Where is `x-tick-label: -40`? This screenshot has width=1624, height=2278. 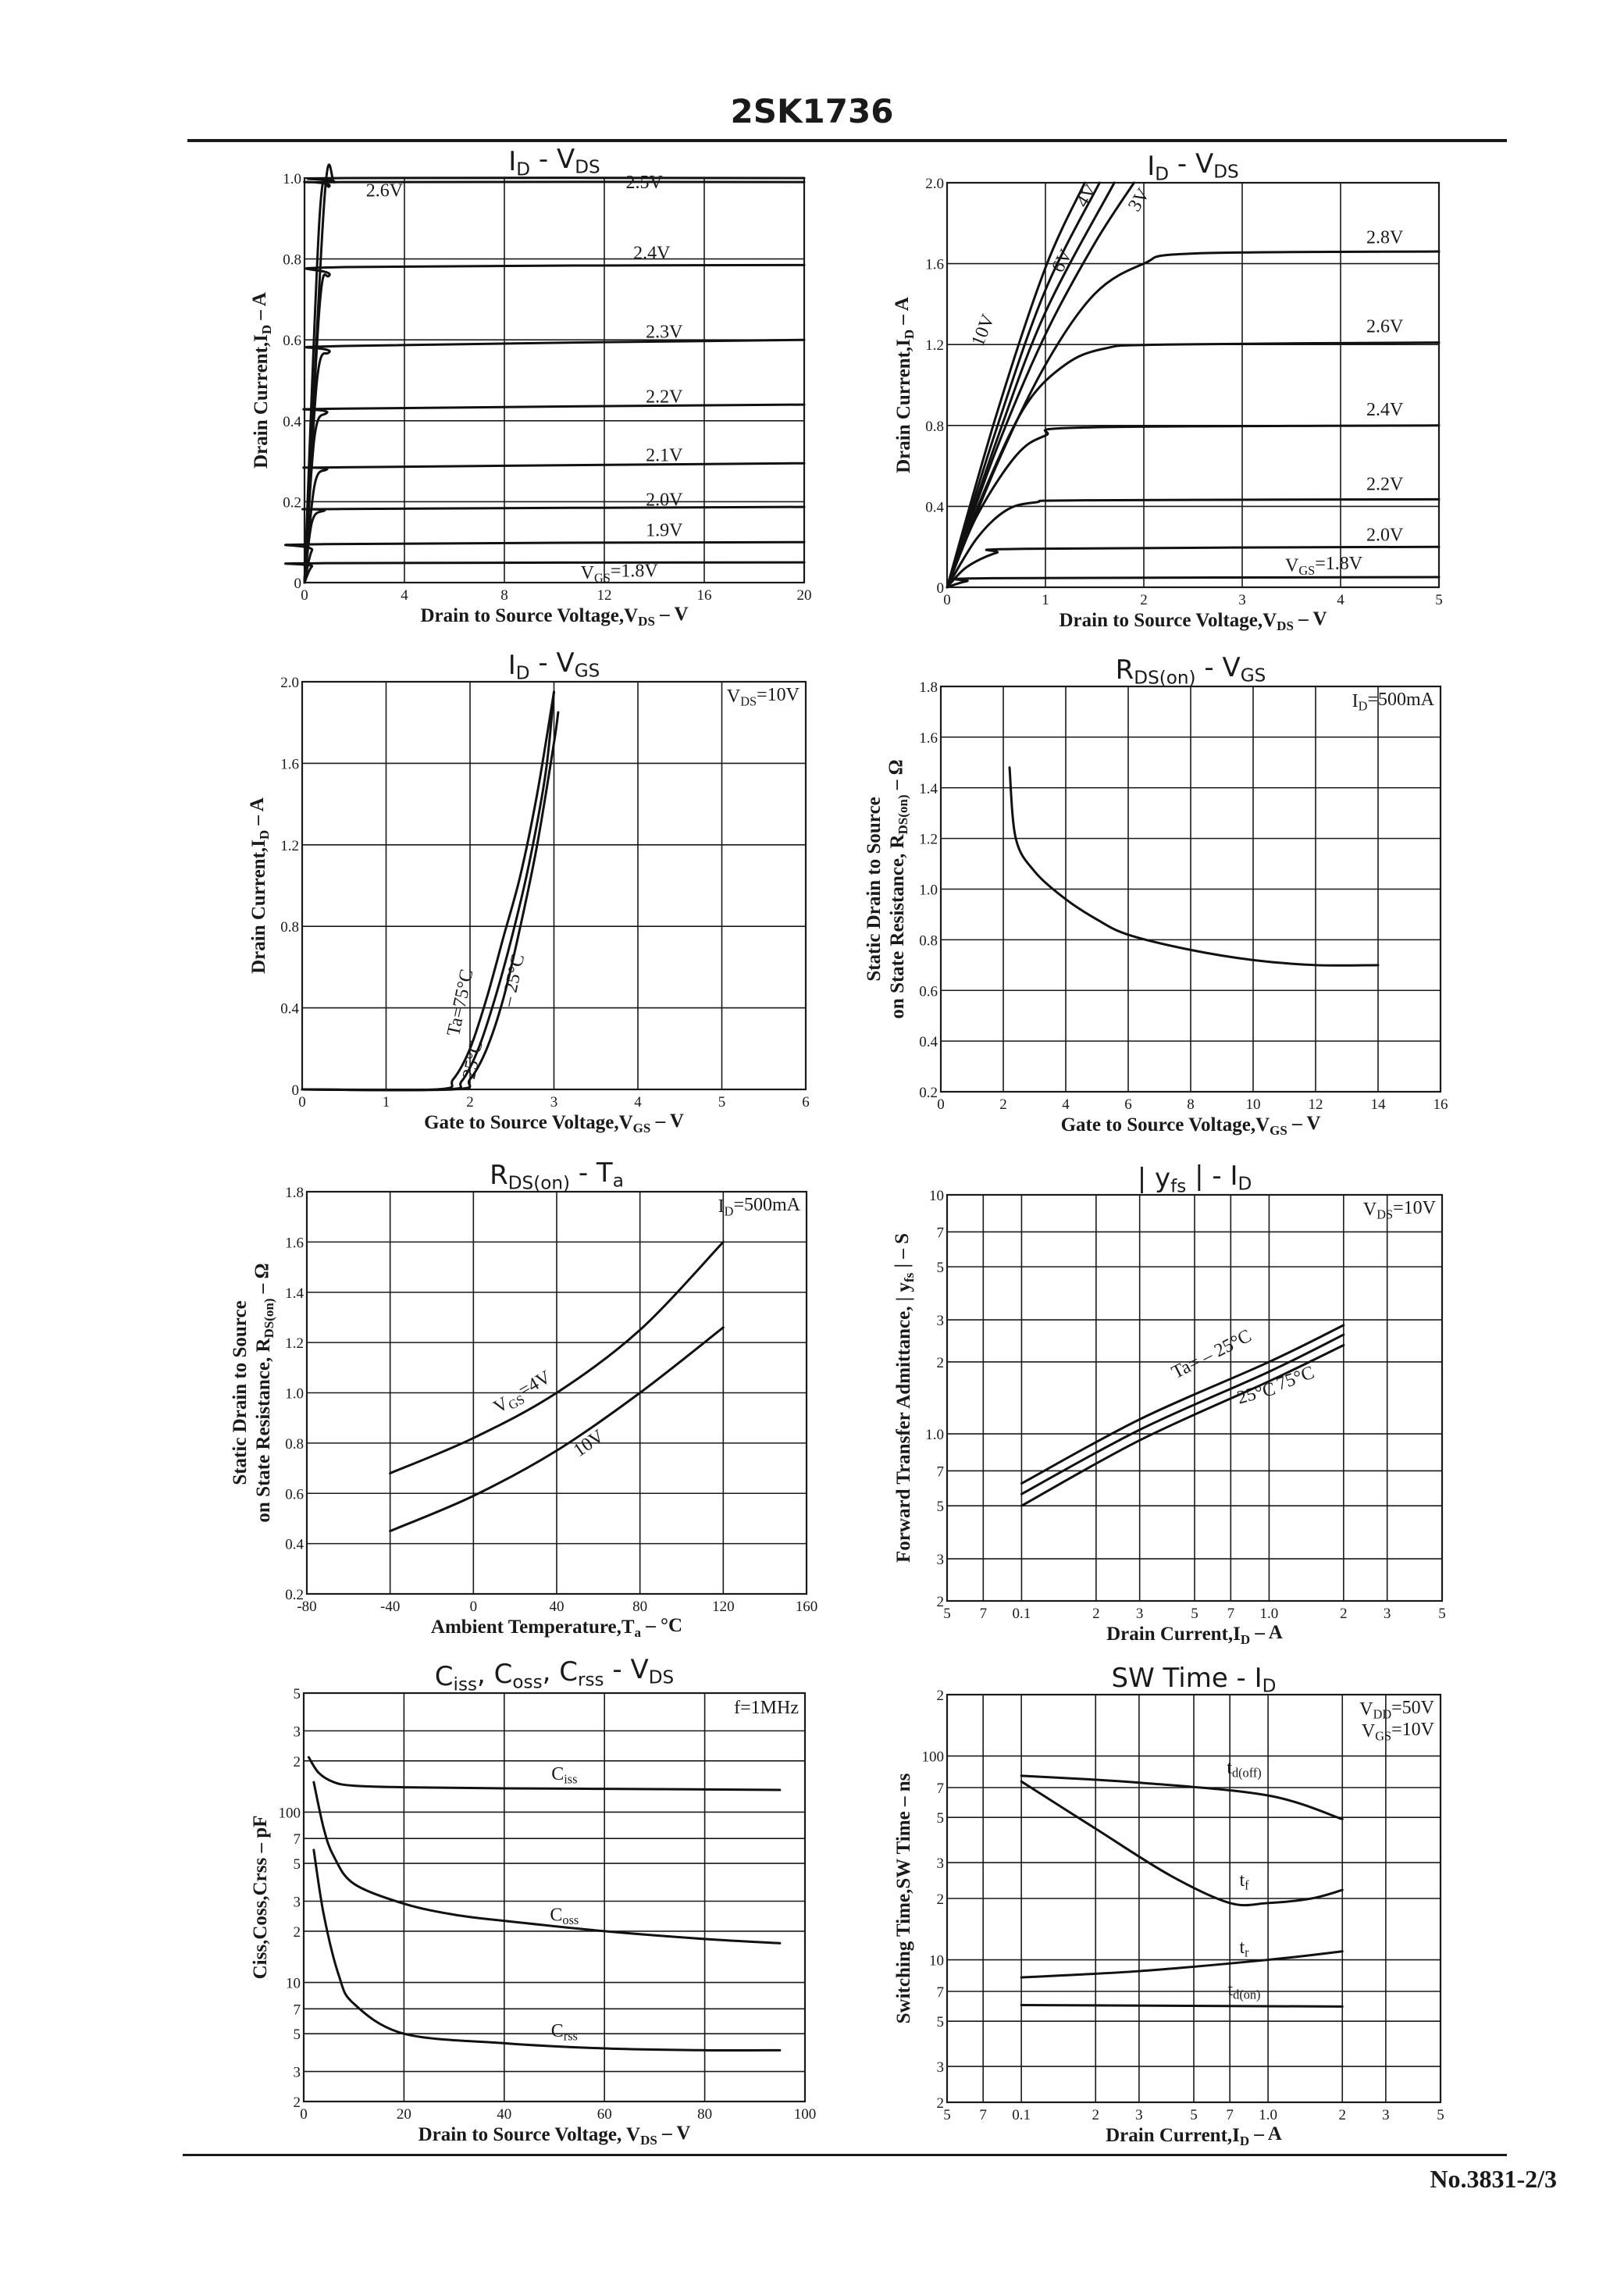
x-tick-label: -40 is located at coordinates (390, 1607).